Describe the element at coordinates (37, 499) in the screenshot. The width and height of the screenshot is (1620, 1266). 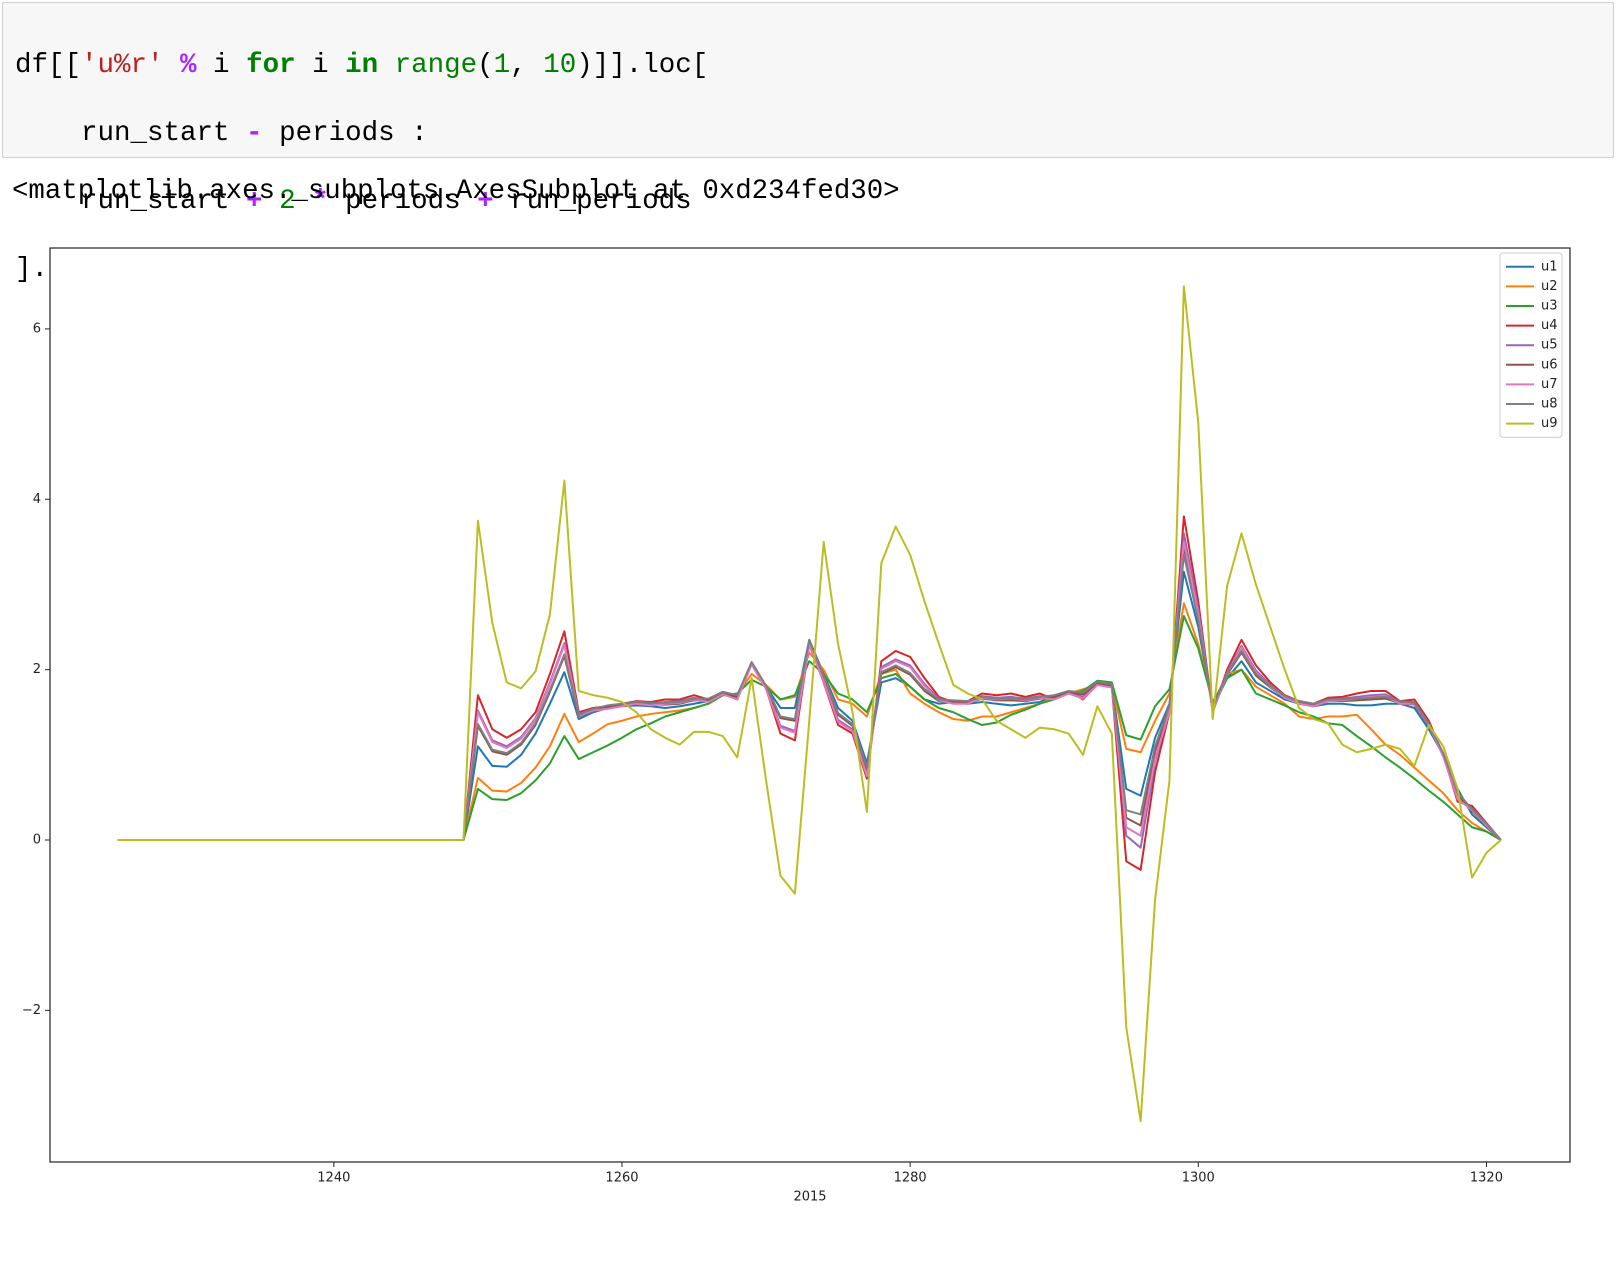
I see `y-tick-label: 4` at that location.